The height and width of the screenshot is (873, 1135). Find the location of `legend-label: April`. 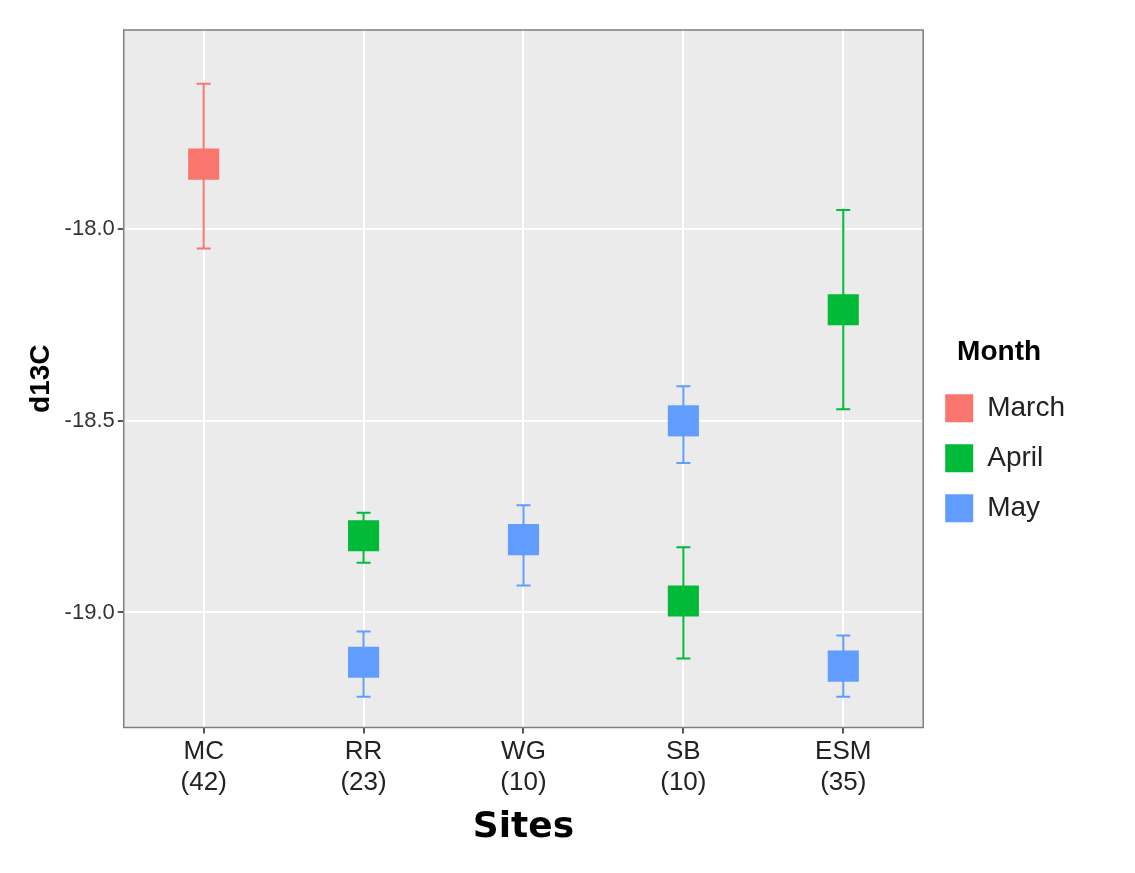

legend-label: April is located at coordinates (1015, 457).